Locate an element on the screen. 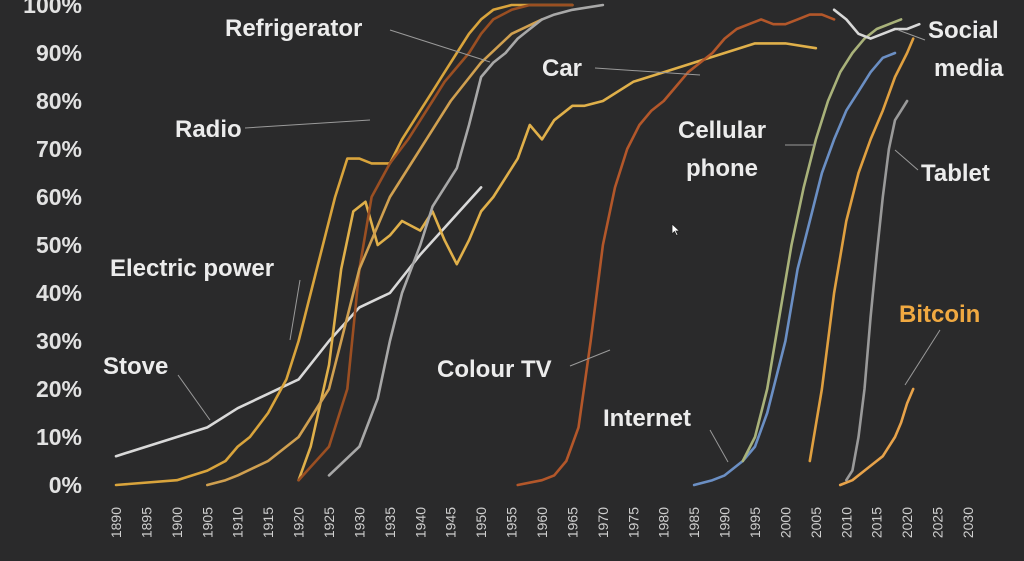 The image size is (1024, 561). label-cellular-line1: Cellular is located at coordinates (722, 130).